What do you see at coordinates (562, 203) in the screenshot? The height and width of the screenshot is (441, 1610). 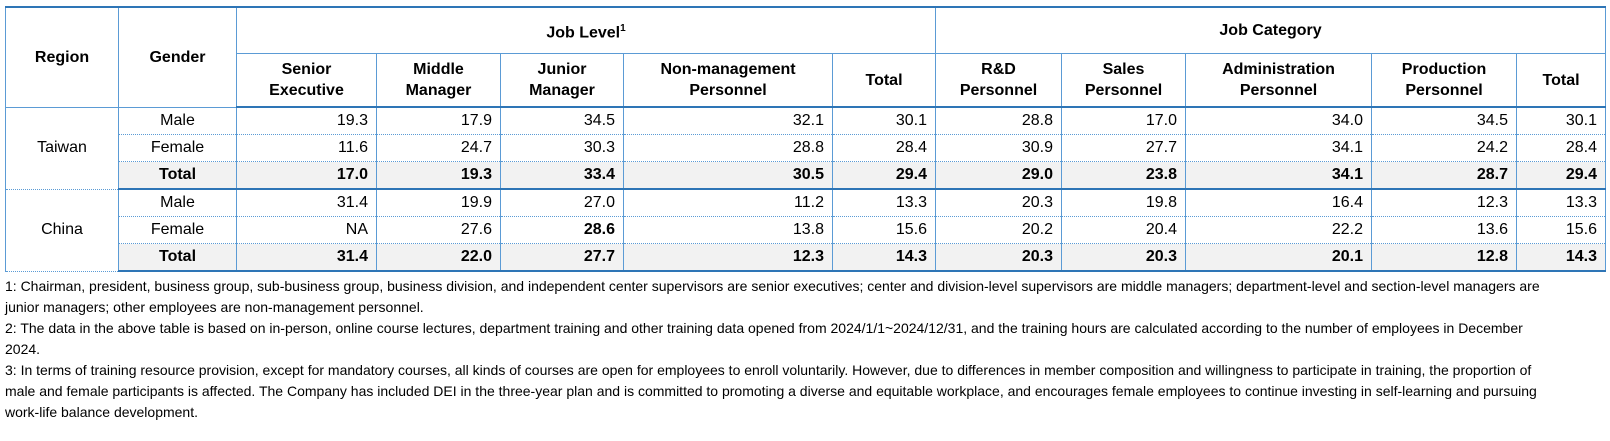 I see `value-cell: 27.0` at bounding box center [562, 203].